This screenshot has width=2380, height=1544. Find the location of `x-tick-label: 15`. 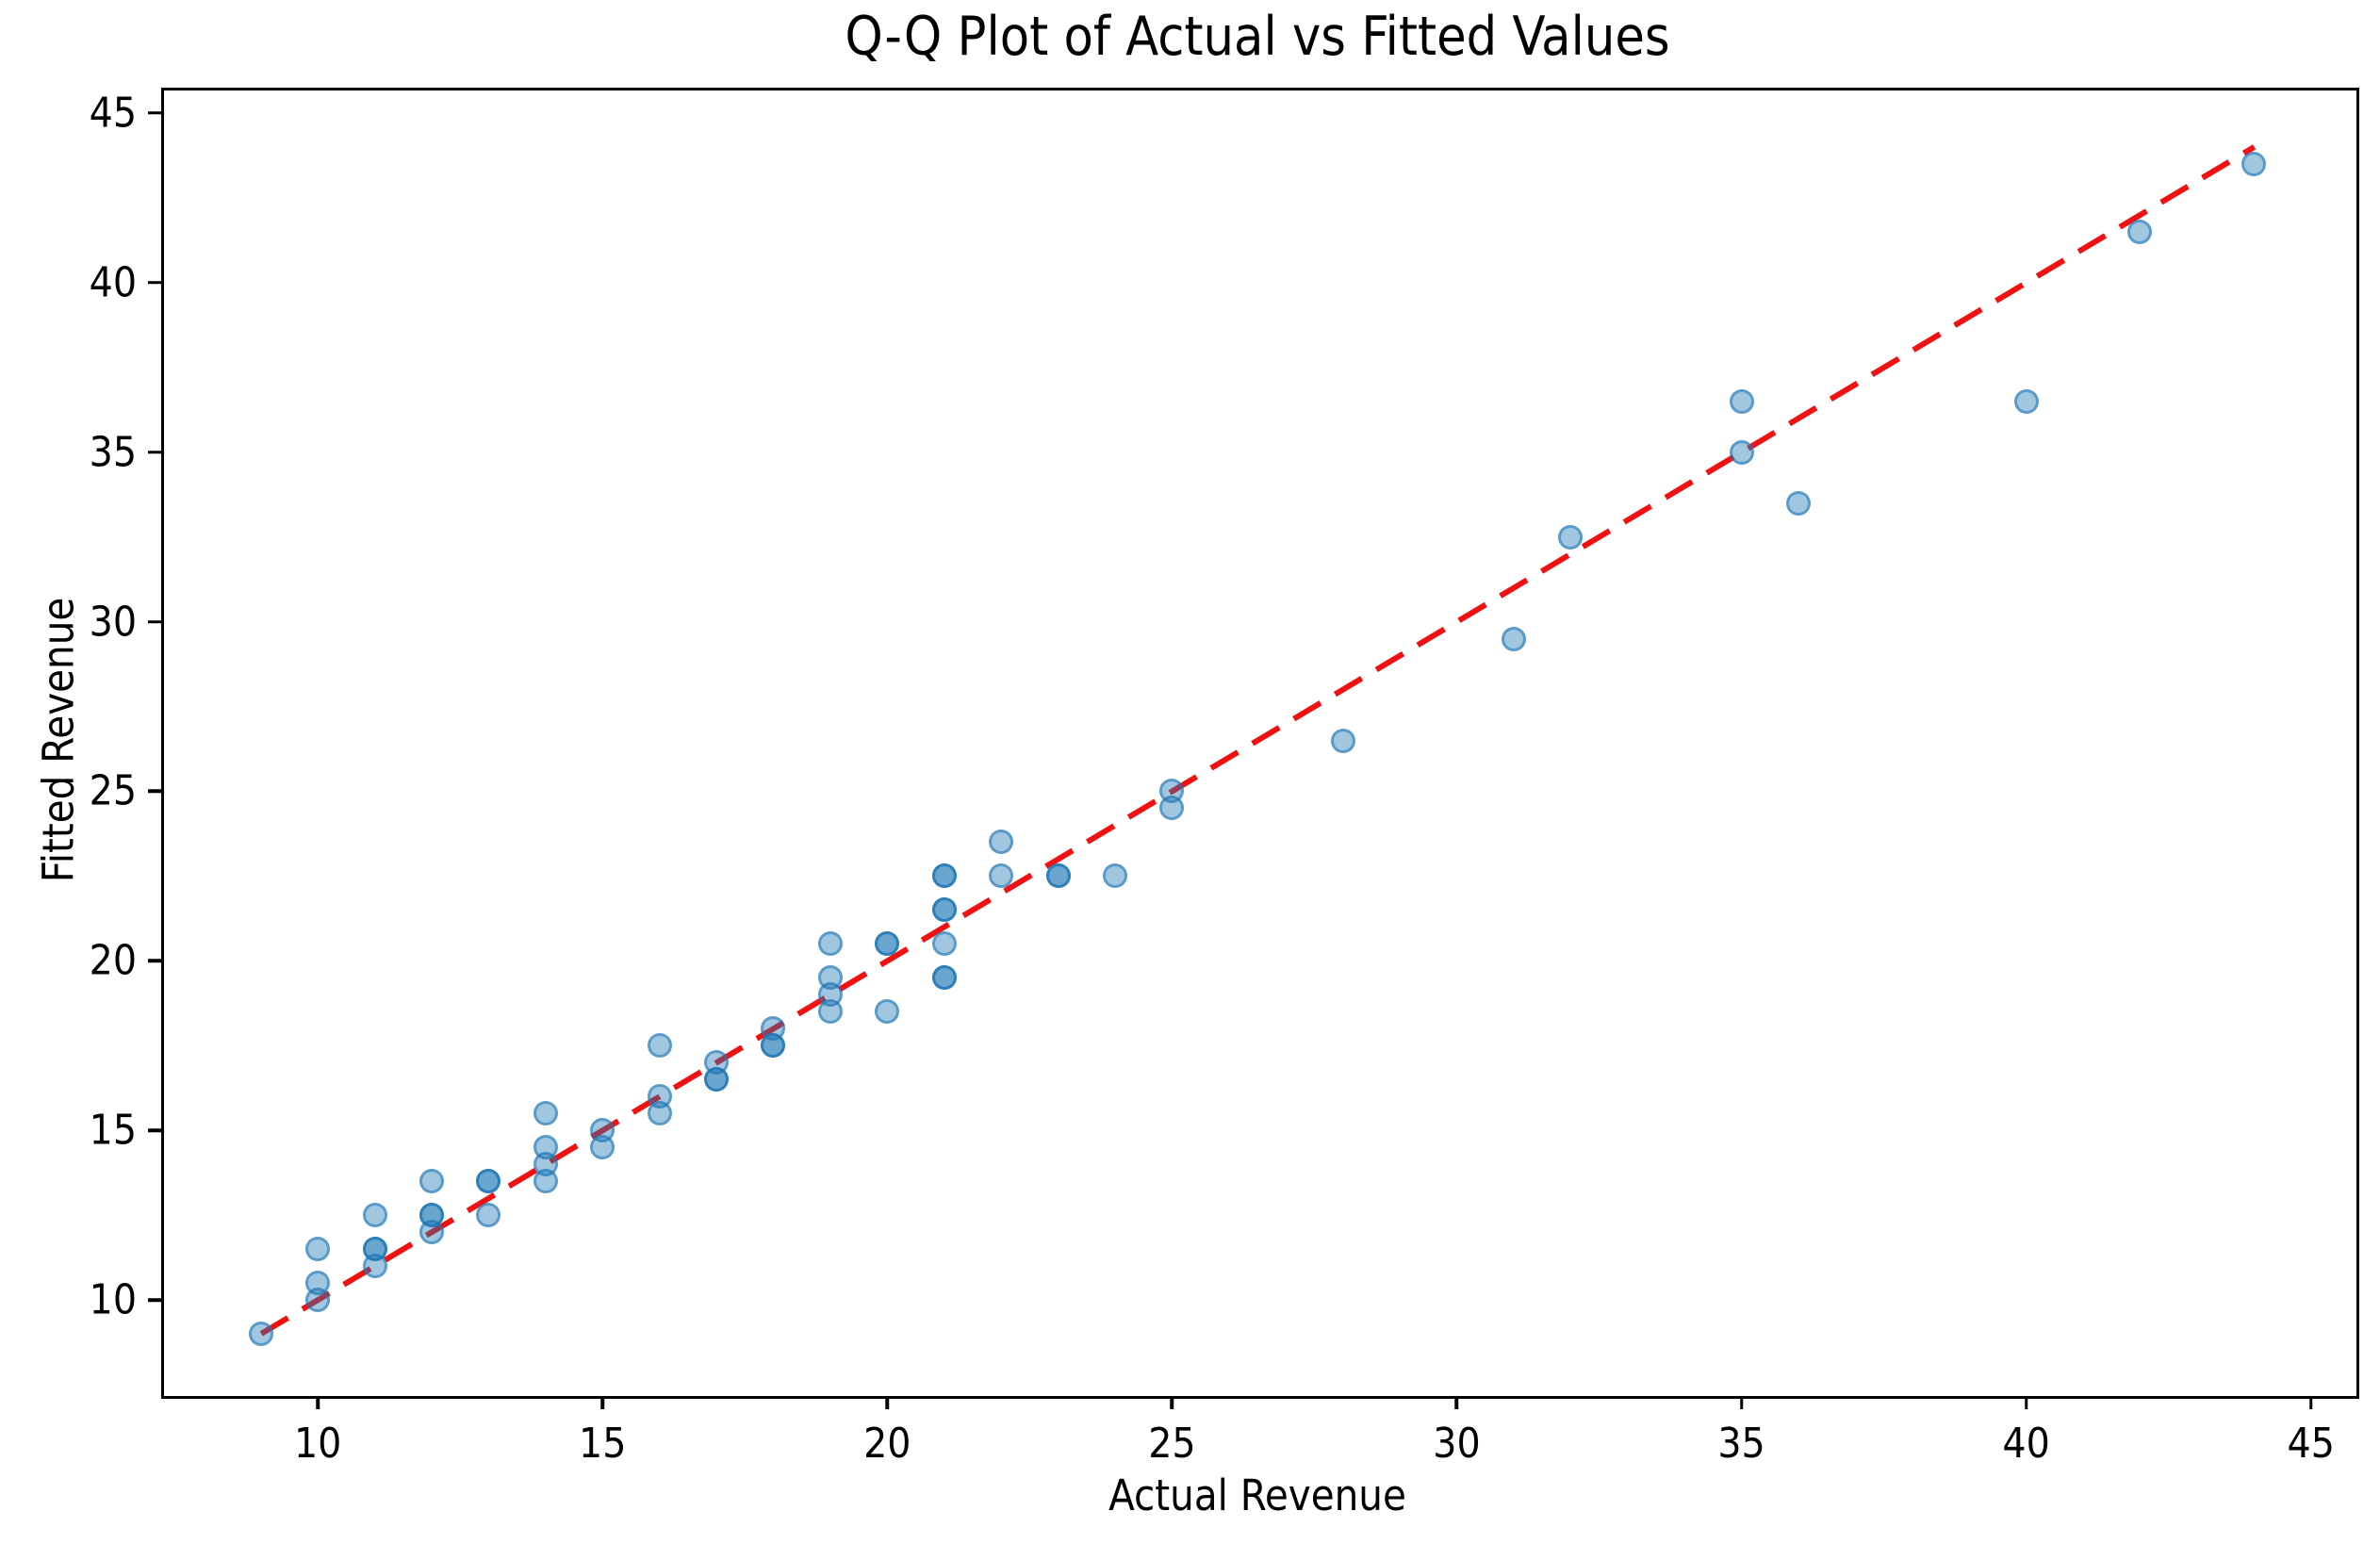

x-tick-label: 15 is located at coordinates (603, 1444).